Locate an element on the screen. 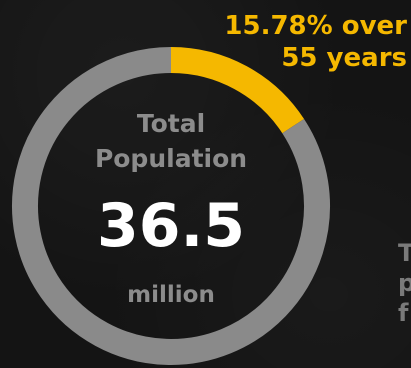 The width and height of the screenshot is (411, 368). side-text-line-1: T is located at coordinates (404, 253).